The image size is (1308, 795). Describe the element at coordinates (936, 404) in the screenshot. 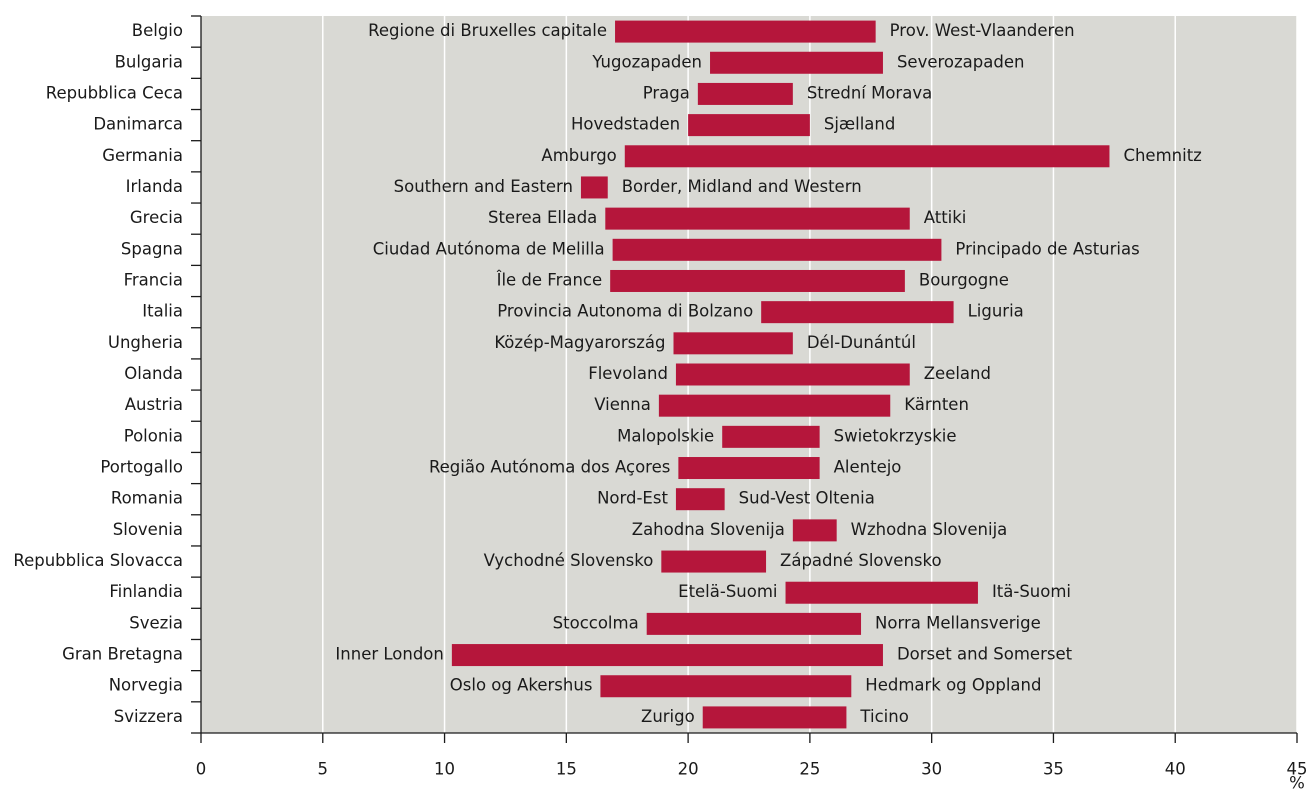

I see `high-region-label: Kärnten` at that location.